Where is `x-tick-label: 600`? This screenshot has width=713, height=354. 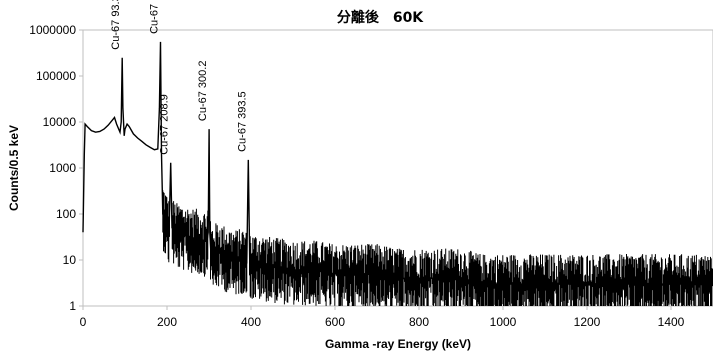
x-tick-label: 600 is located at coordinates (335, 322).